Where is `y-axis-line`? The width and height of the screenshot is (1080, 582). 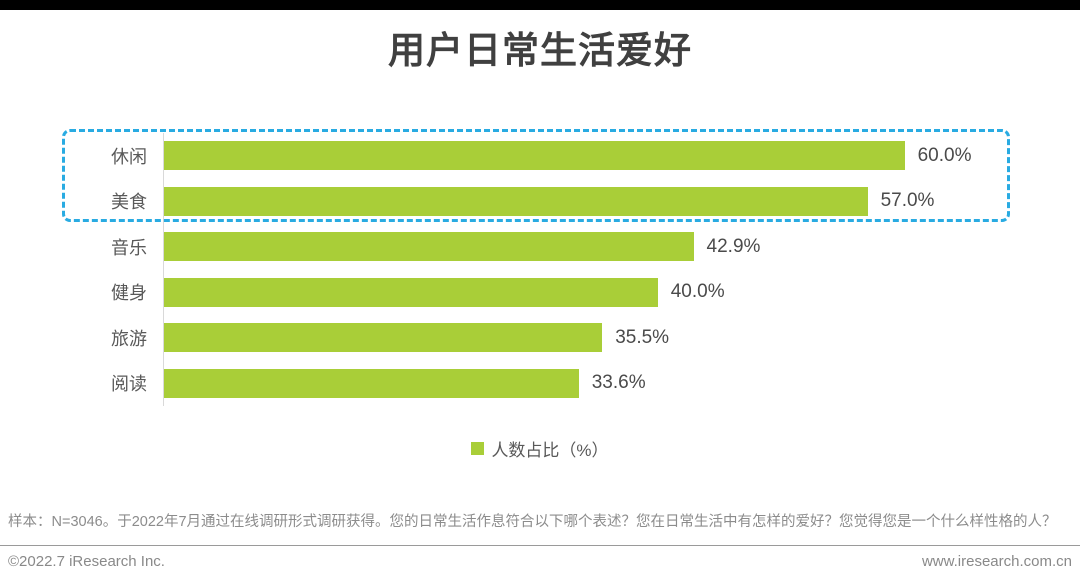 y-axis-line is located at coordinates (163, 269).